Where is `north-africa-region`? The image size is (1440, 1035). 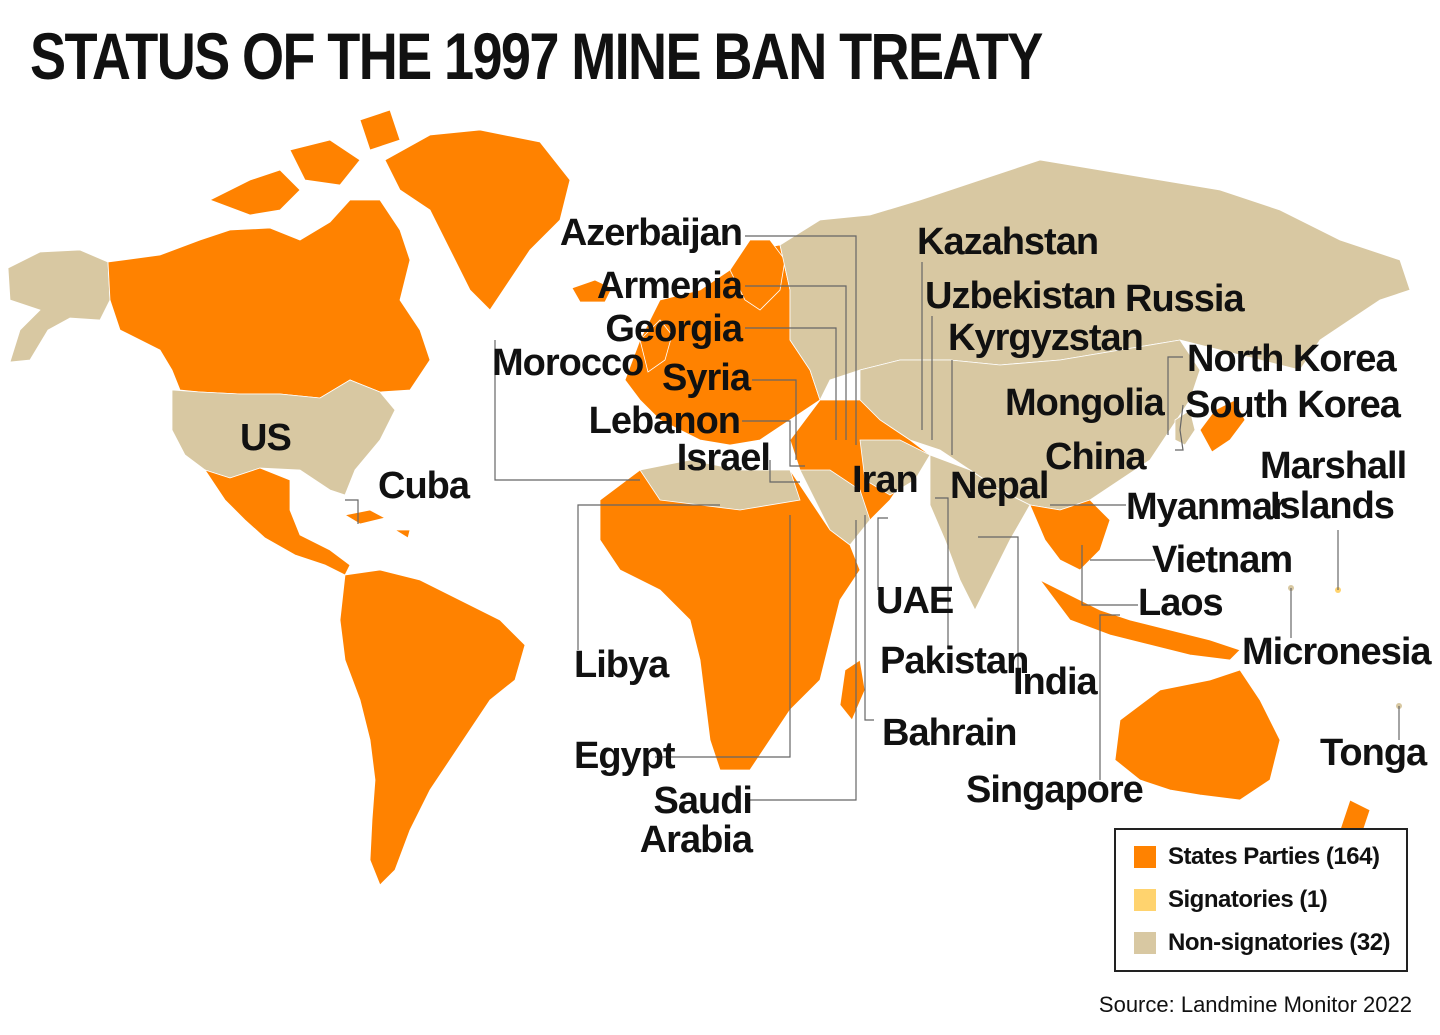 north-africa-region is located at coordinates (720, 485).